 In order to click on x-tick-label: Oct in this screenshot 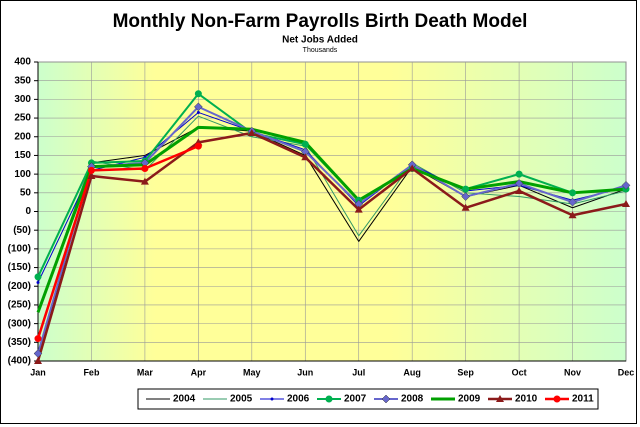, I will do `click(519, 372)`.